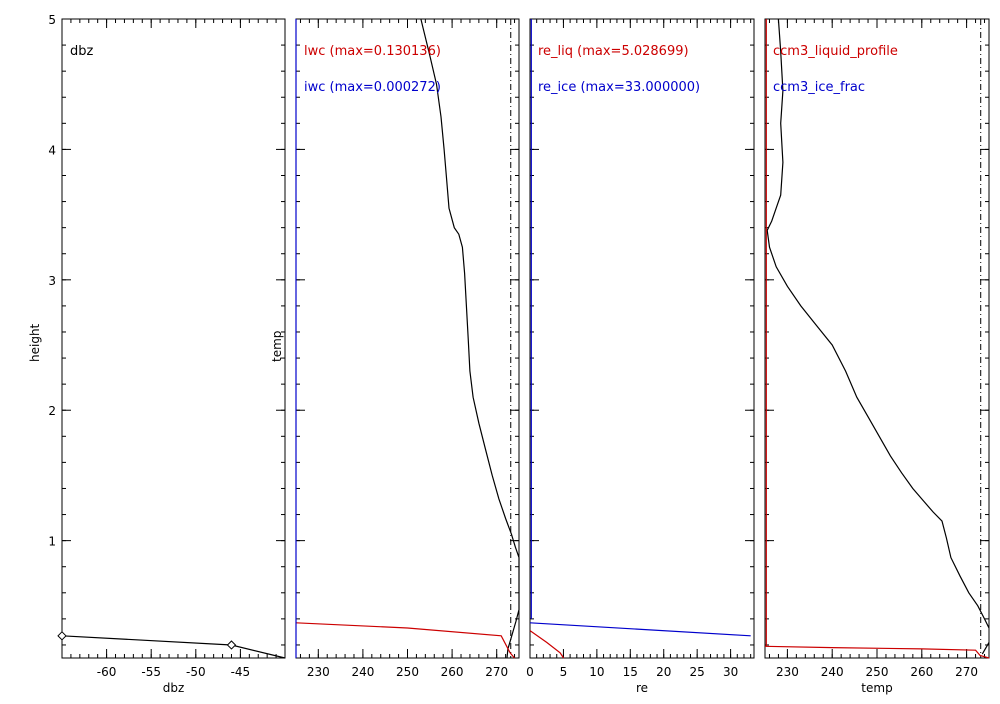  Describe the element at coordinates (452, 672) in the screenshot. I see `panel-2-xtick-label-3: 260` at that location.